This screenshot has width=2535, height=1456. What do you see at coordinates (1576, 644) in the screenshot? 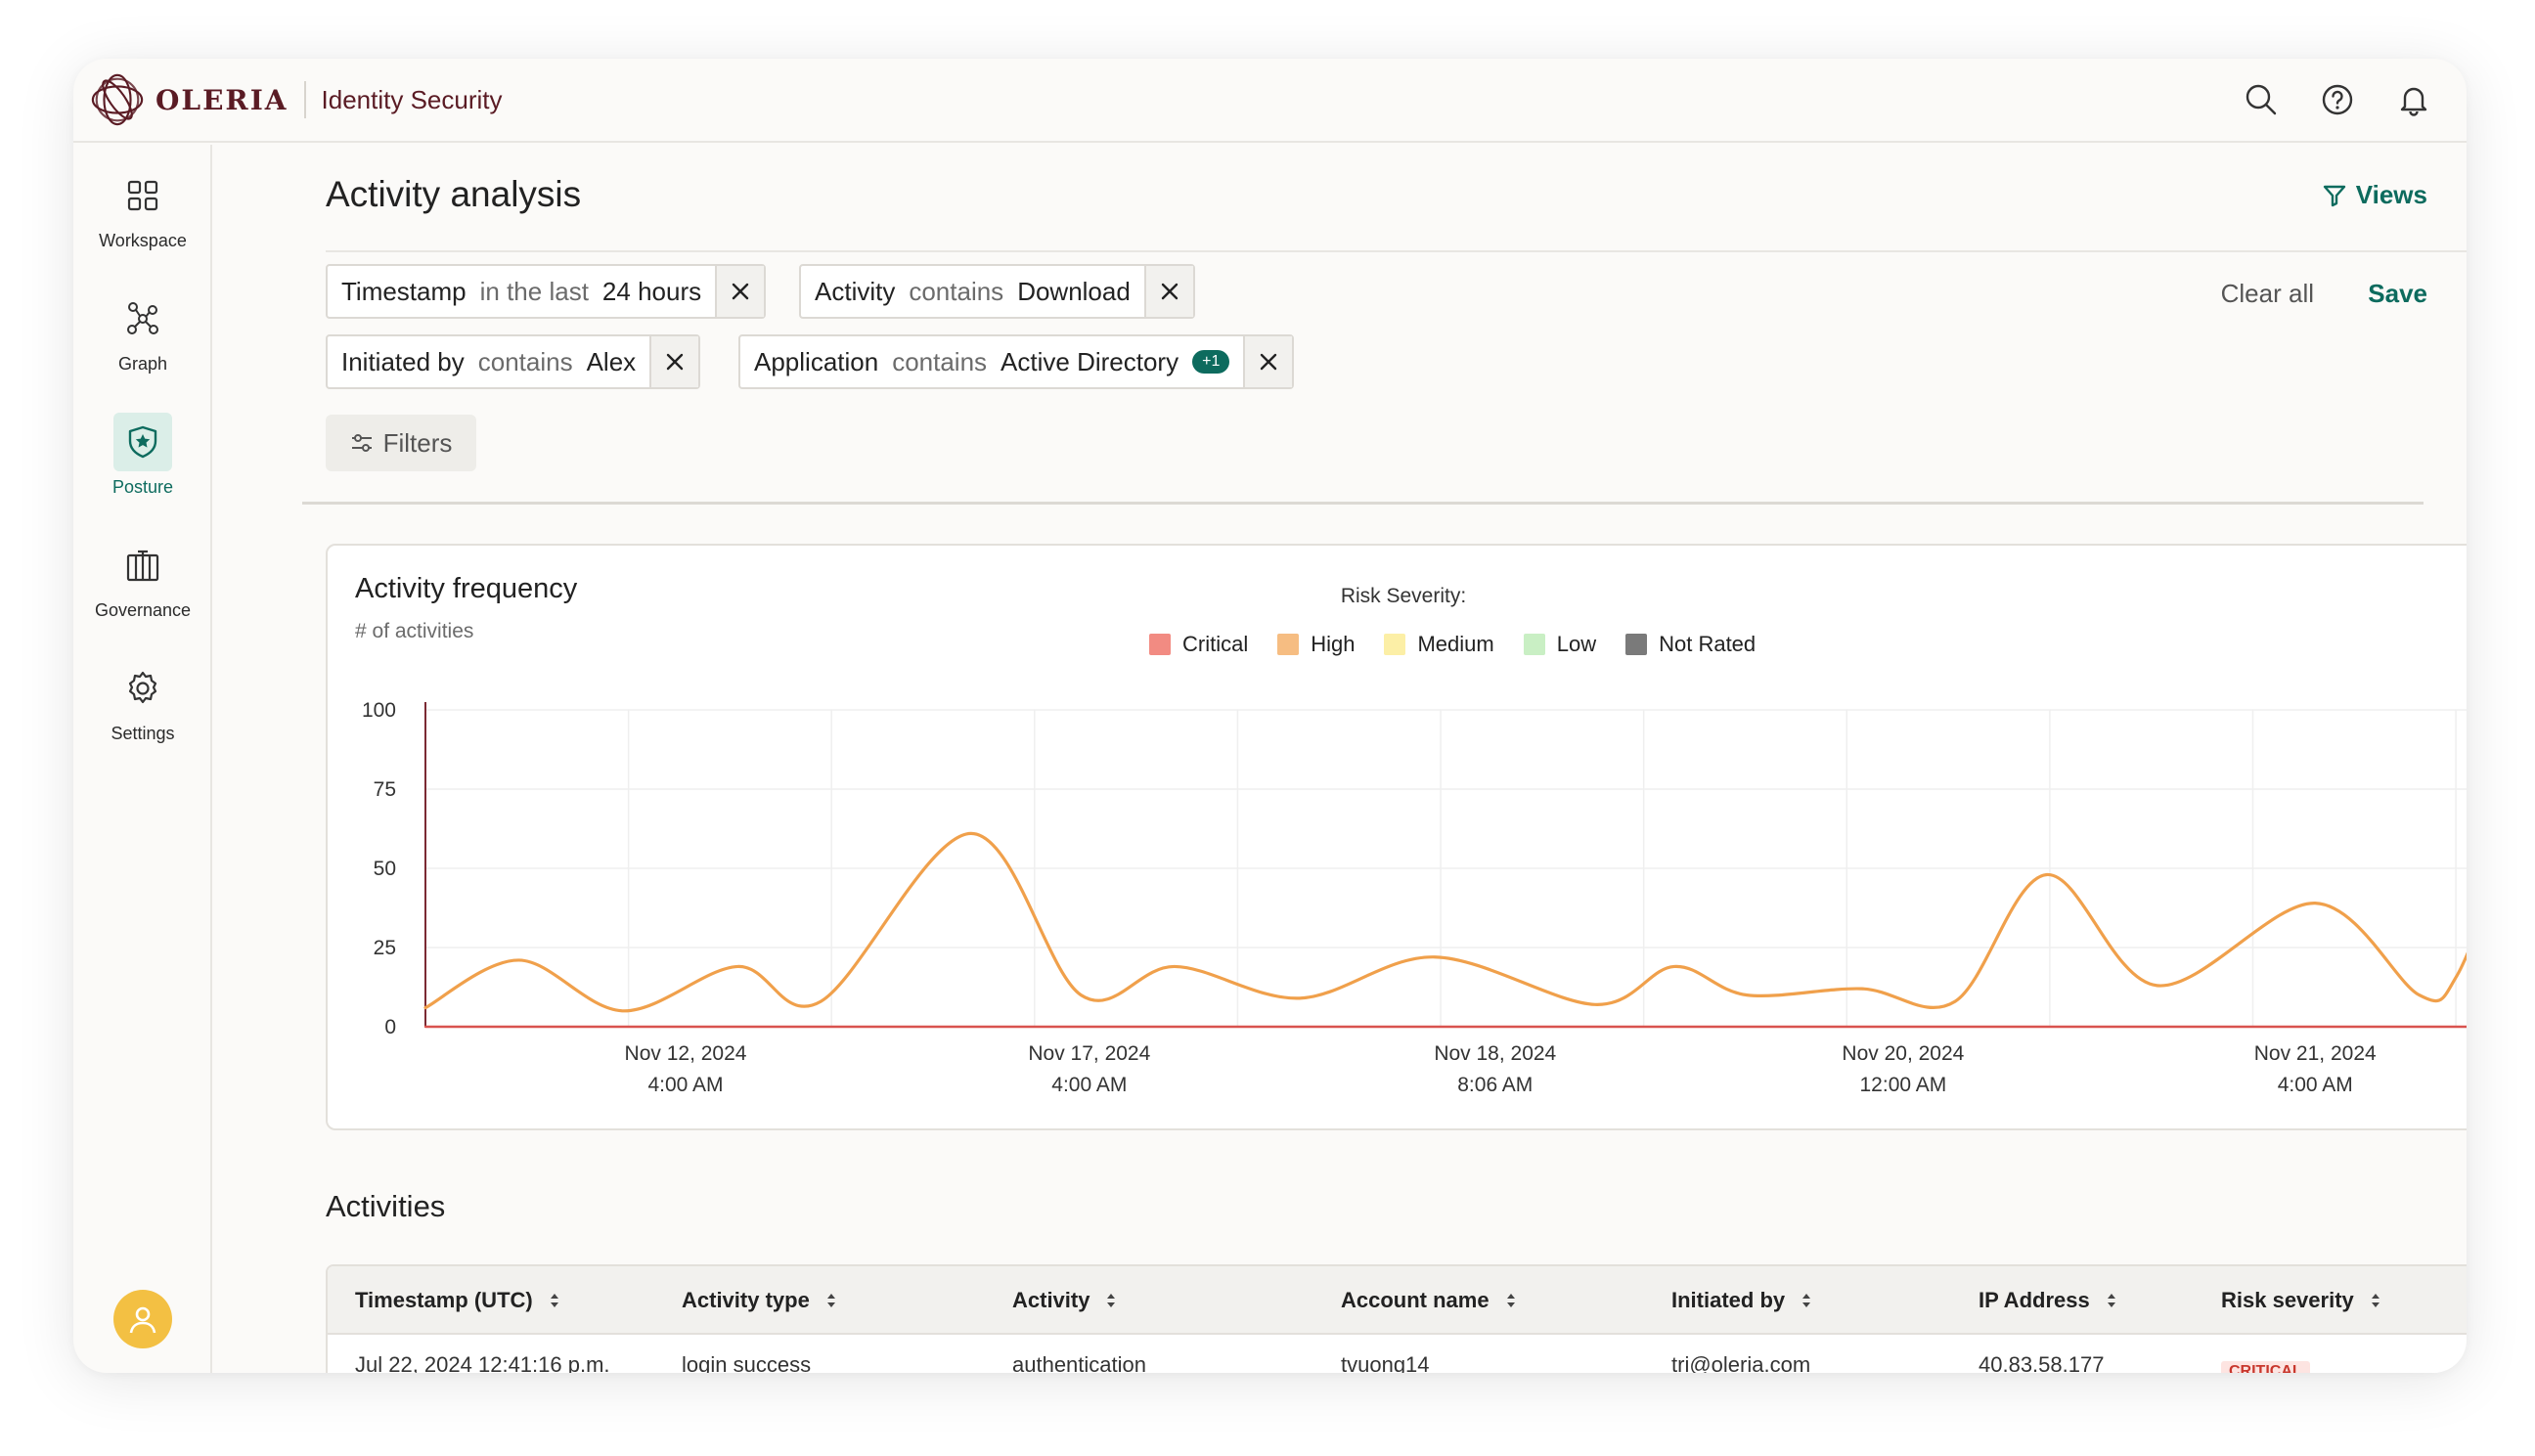
I see `legend-label: Low` at bounding box center [1576, 644].